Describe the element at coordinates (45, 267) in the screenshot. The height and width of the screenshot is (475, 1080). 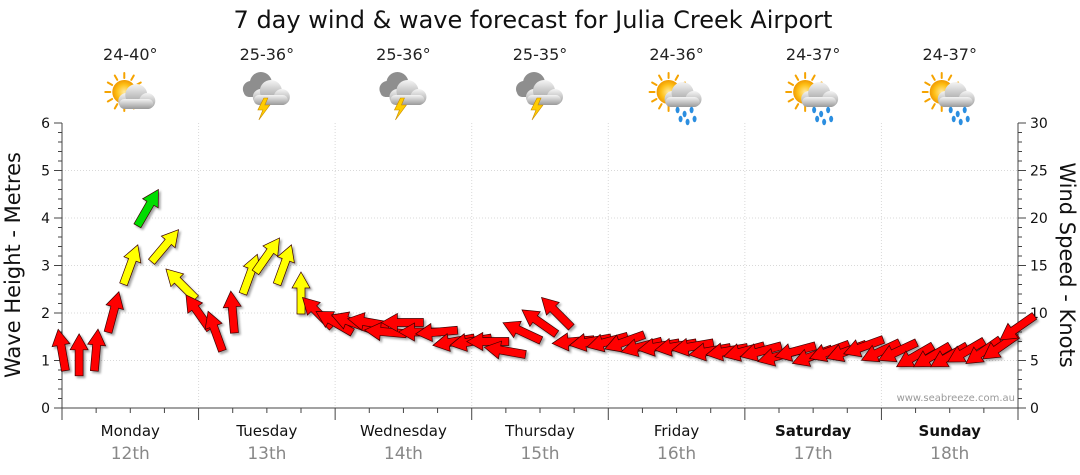
I see `left-tick-label: 3` at that location.